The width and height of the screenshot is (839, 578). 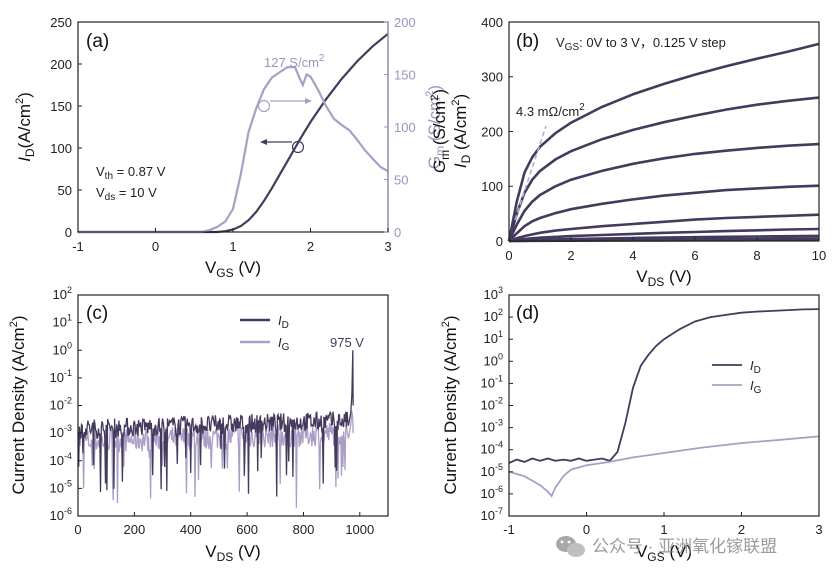 What do you see at coordinates (264, 106) in the screenshot?
I see `a-gm-marker-circle` at bounding box center [264, 106].